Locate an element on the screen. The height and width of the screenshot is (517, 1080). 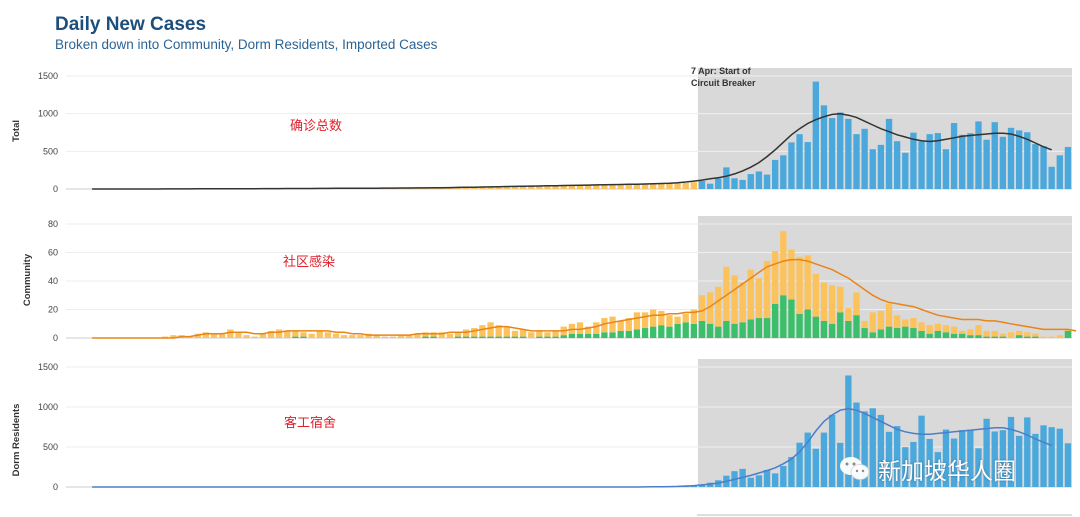
y-axis-label: Dorm Residents is located at coordinates (16, 440).